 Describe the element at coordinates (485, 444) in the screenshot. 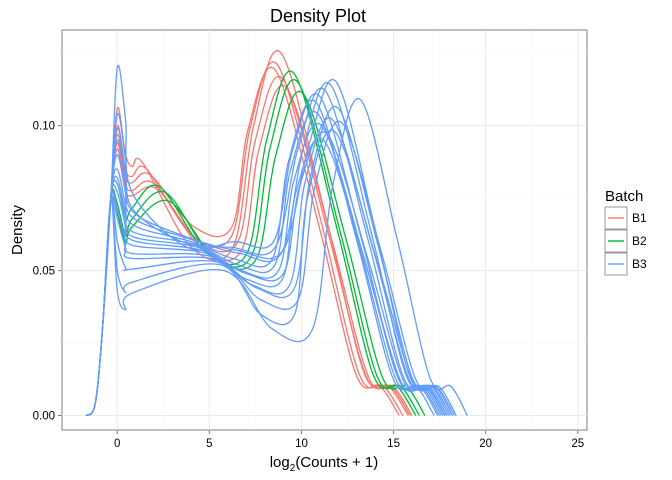

I see `x-tick-label: 20` at that location.